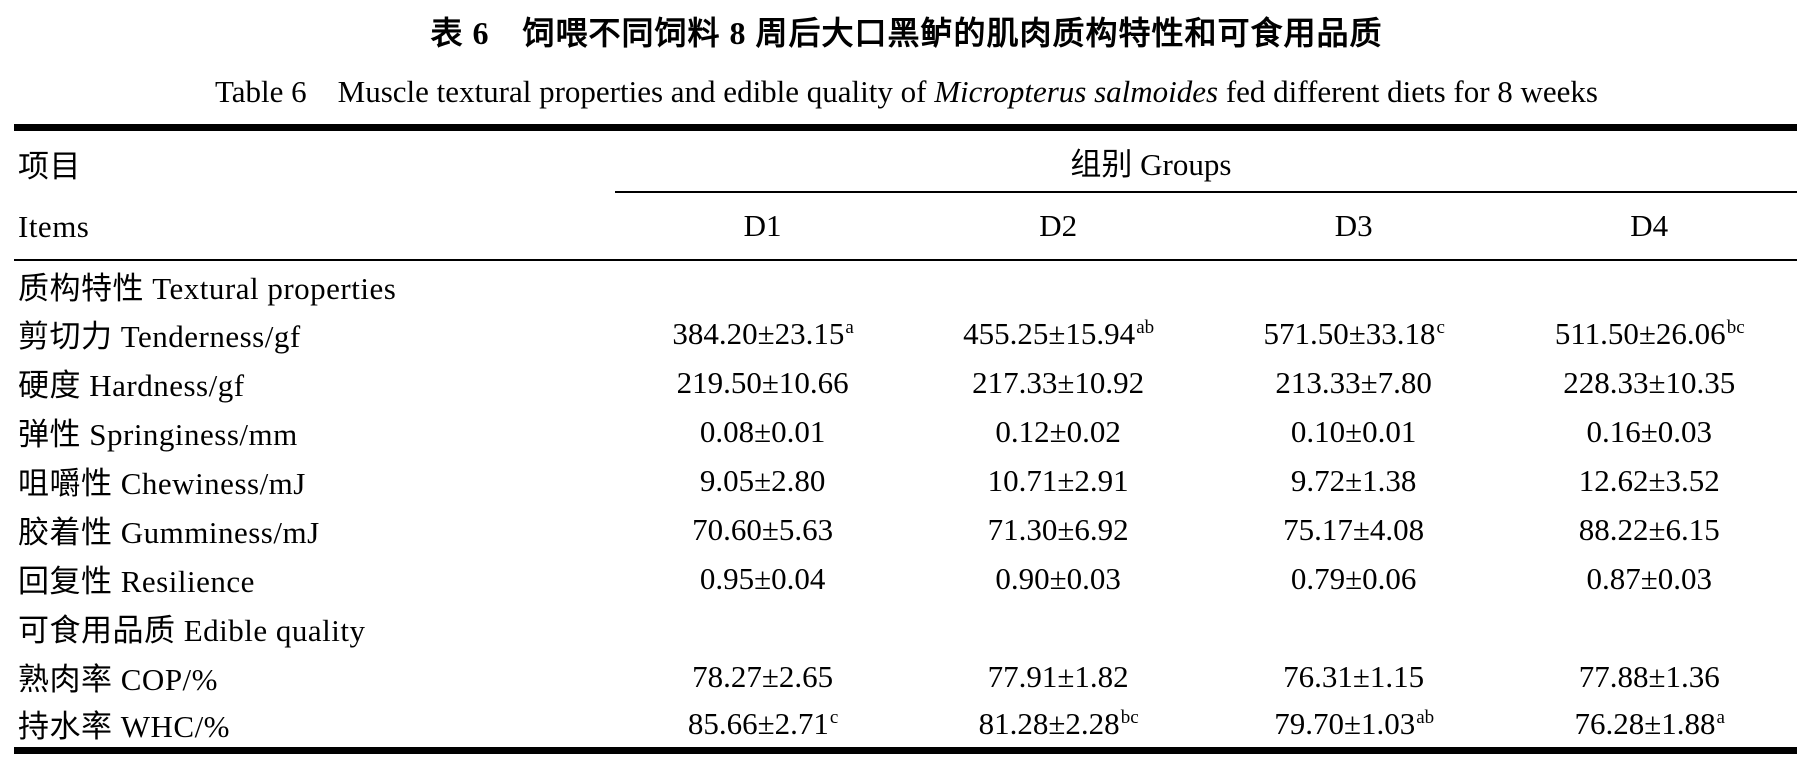 The height and width of the screenshot is (772, 1813). I want to click on value-cell: 0.87±0.03, so click(1649, 578).